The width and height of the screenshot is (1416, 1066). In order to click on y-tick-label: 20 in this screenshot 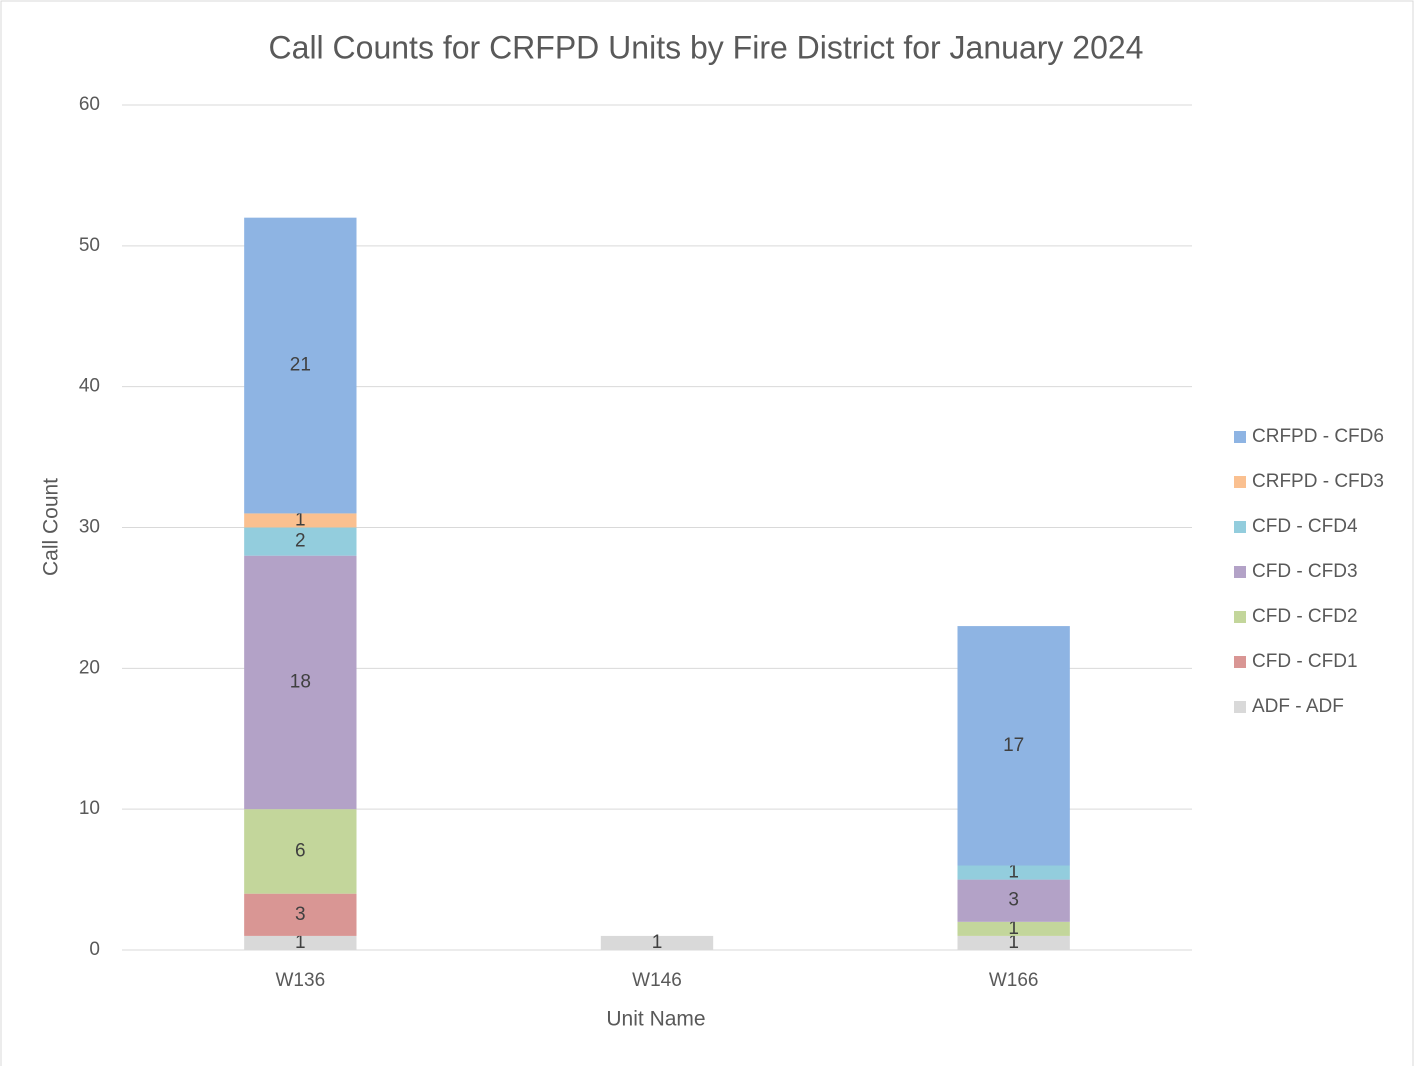, I will do `click(89, 667)`.